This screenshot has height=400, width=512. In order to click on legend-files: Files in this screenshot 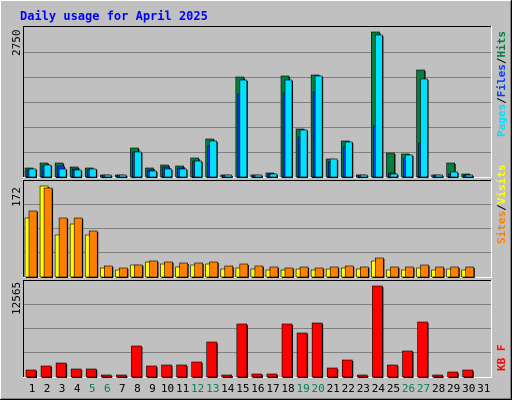, I will do `click(501, 80)`.